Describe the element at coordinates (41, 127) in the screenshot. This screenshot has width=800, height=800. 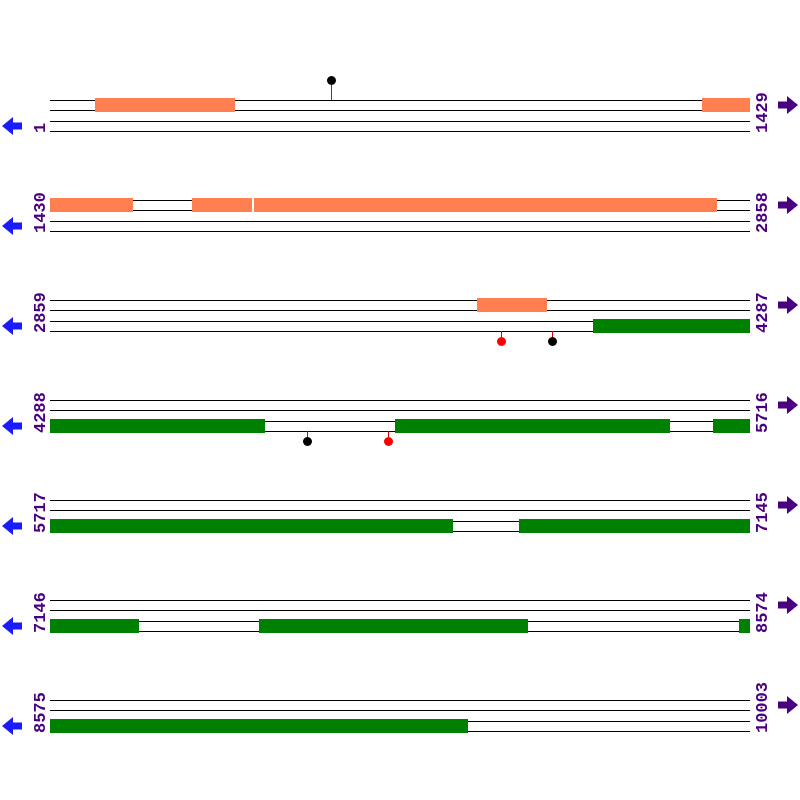
I see `row-start-coordinate-label: 1` at that location.